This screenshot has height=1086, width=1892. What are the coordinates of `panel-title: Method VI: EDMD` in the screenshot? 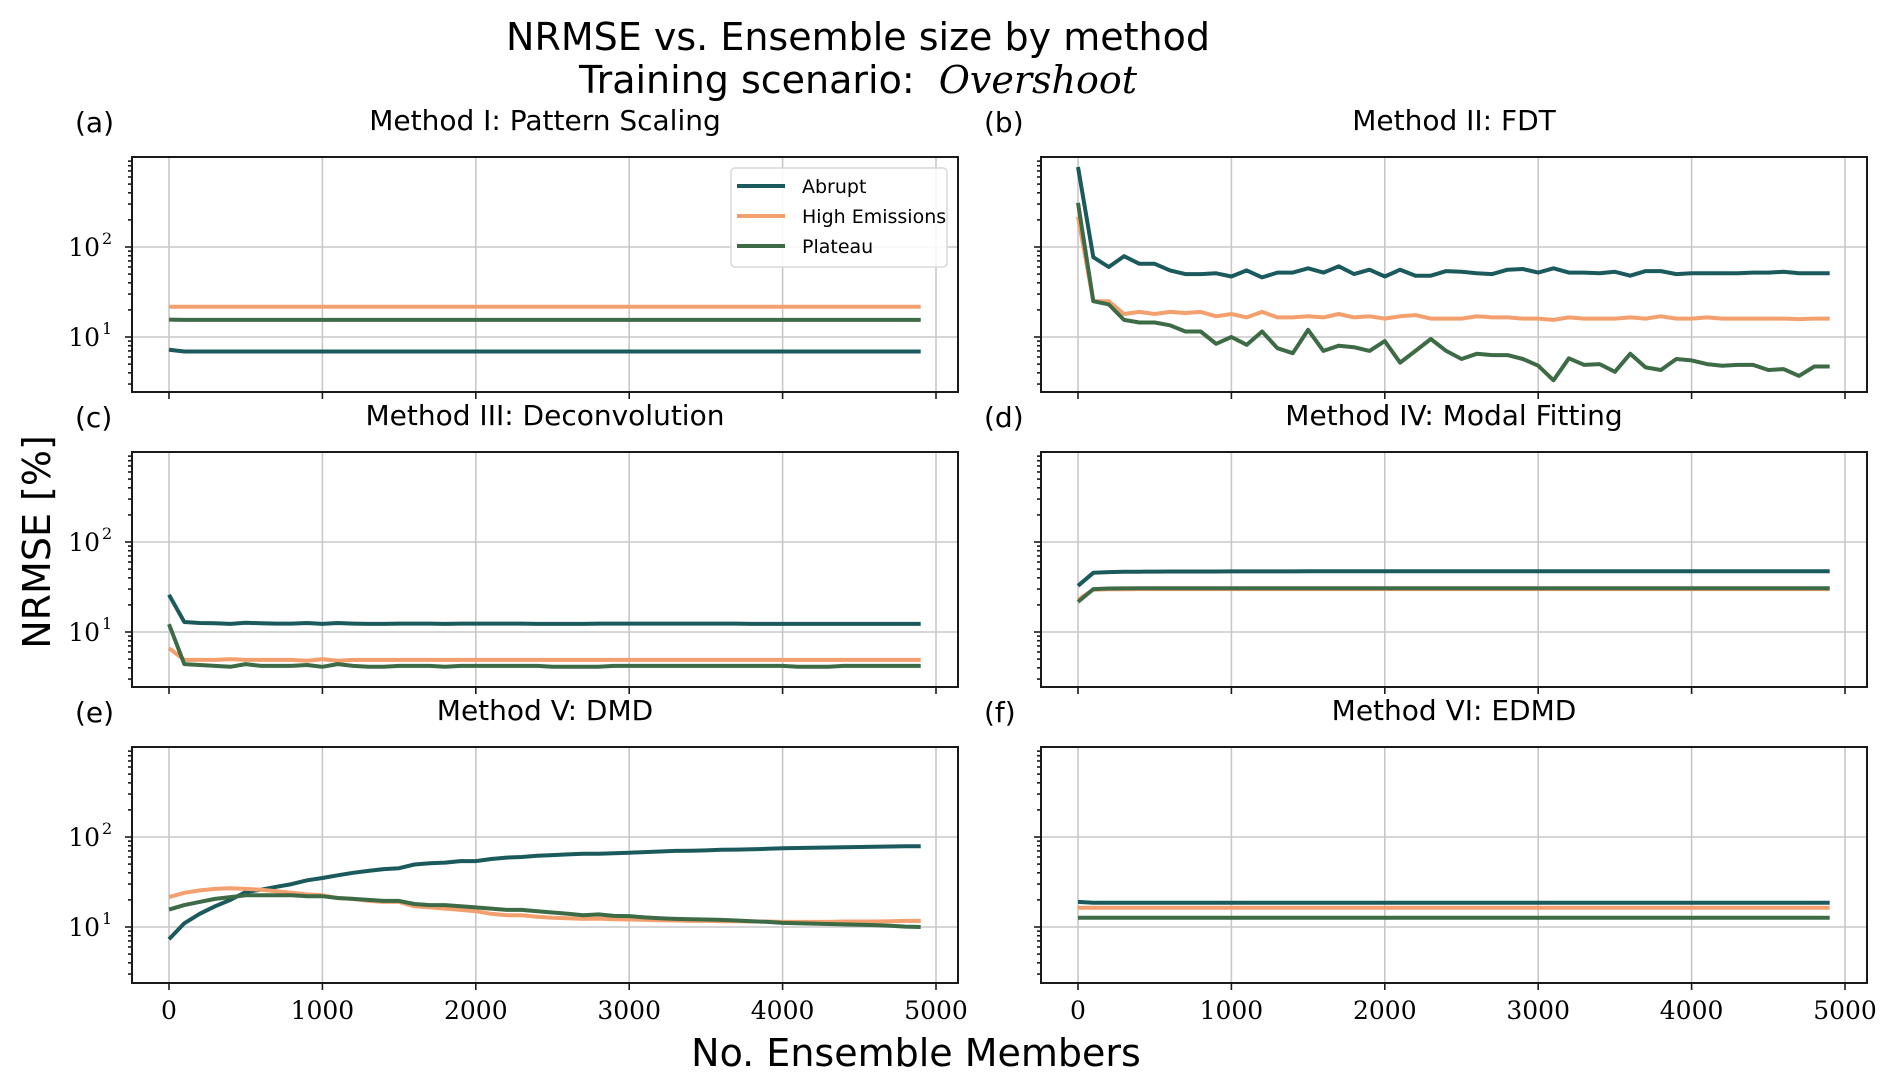 It's located at (1454, 710).